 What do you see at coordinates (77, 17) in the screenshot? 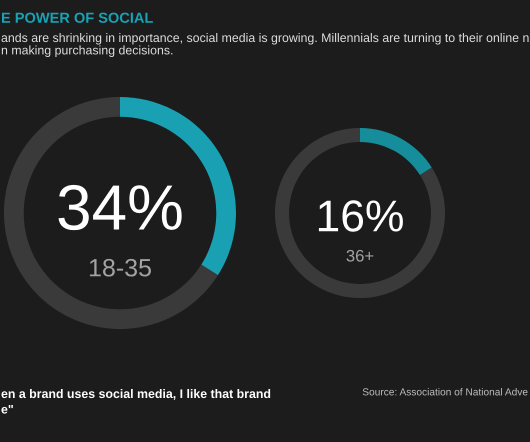
I see `text: E POWER OF SOCIAL` at bounding box center [77, 17].